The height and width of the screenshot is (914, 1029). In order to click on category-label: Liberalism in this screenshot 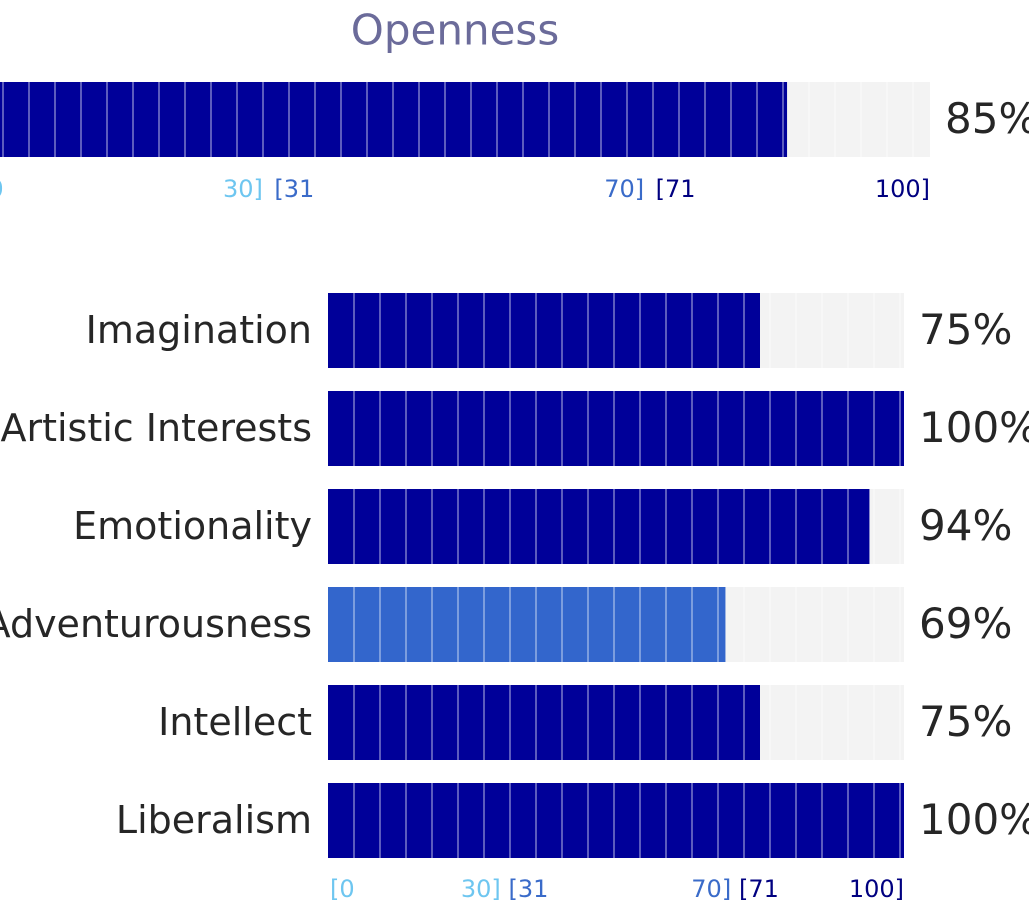, I will do `click(214, 820)`.